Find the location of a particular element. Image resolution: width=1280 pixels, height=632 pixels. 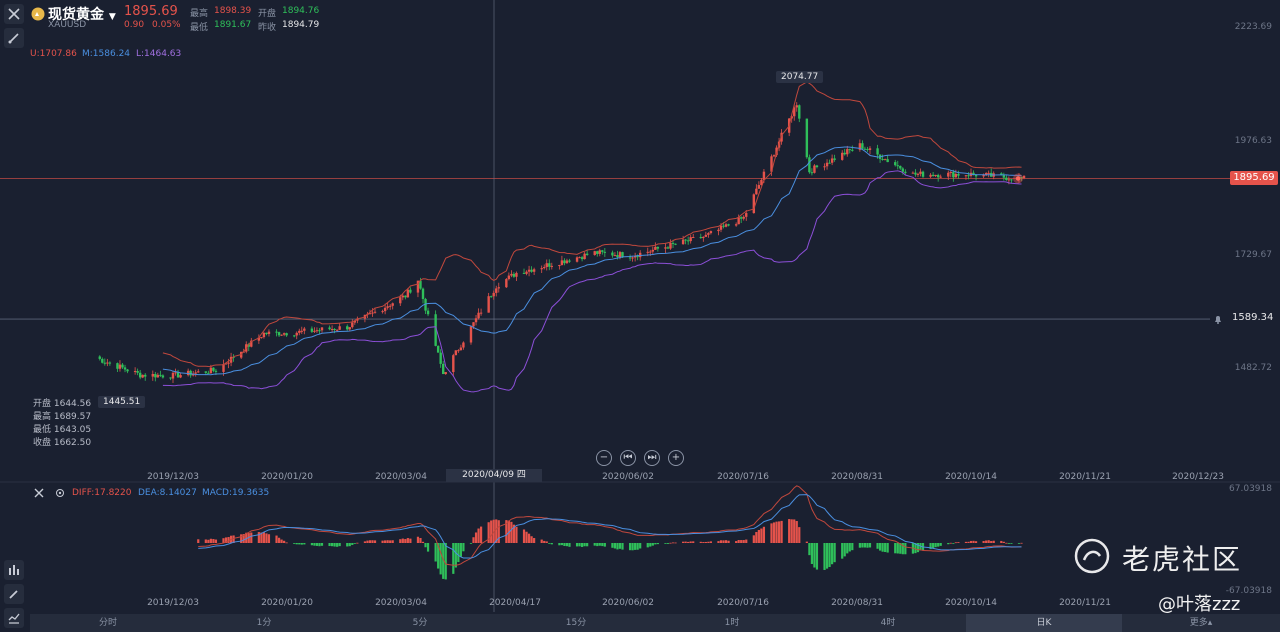

high-label: 最高 is located at coordinates (199, 14).